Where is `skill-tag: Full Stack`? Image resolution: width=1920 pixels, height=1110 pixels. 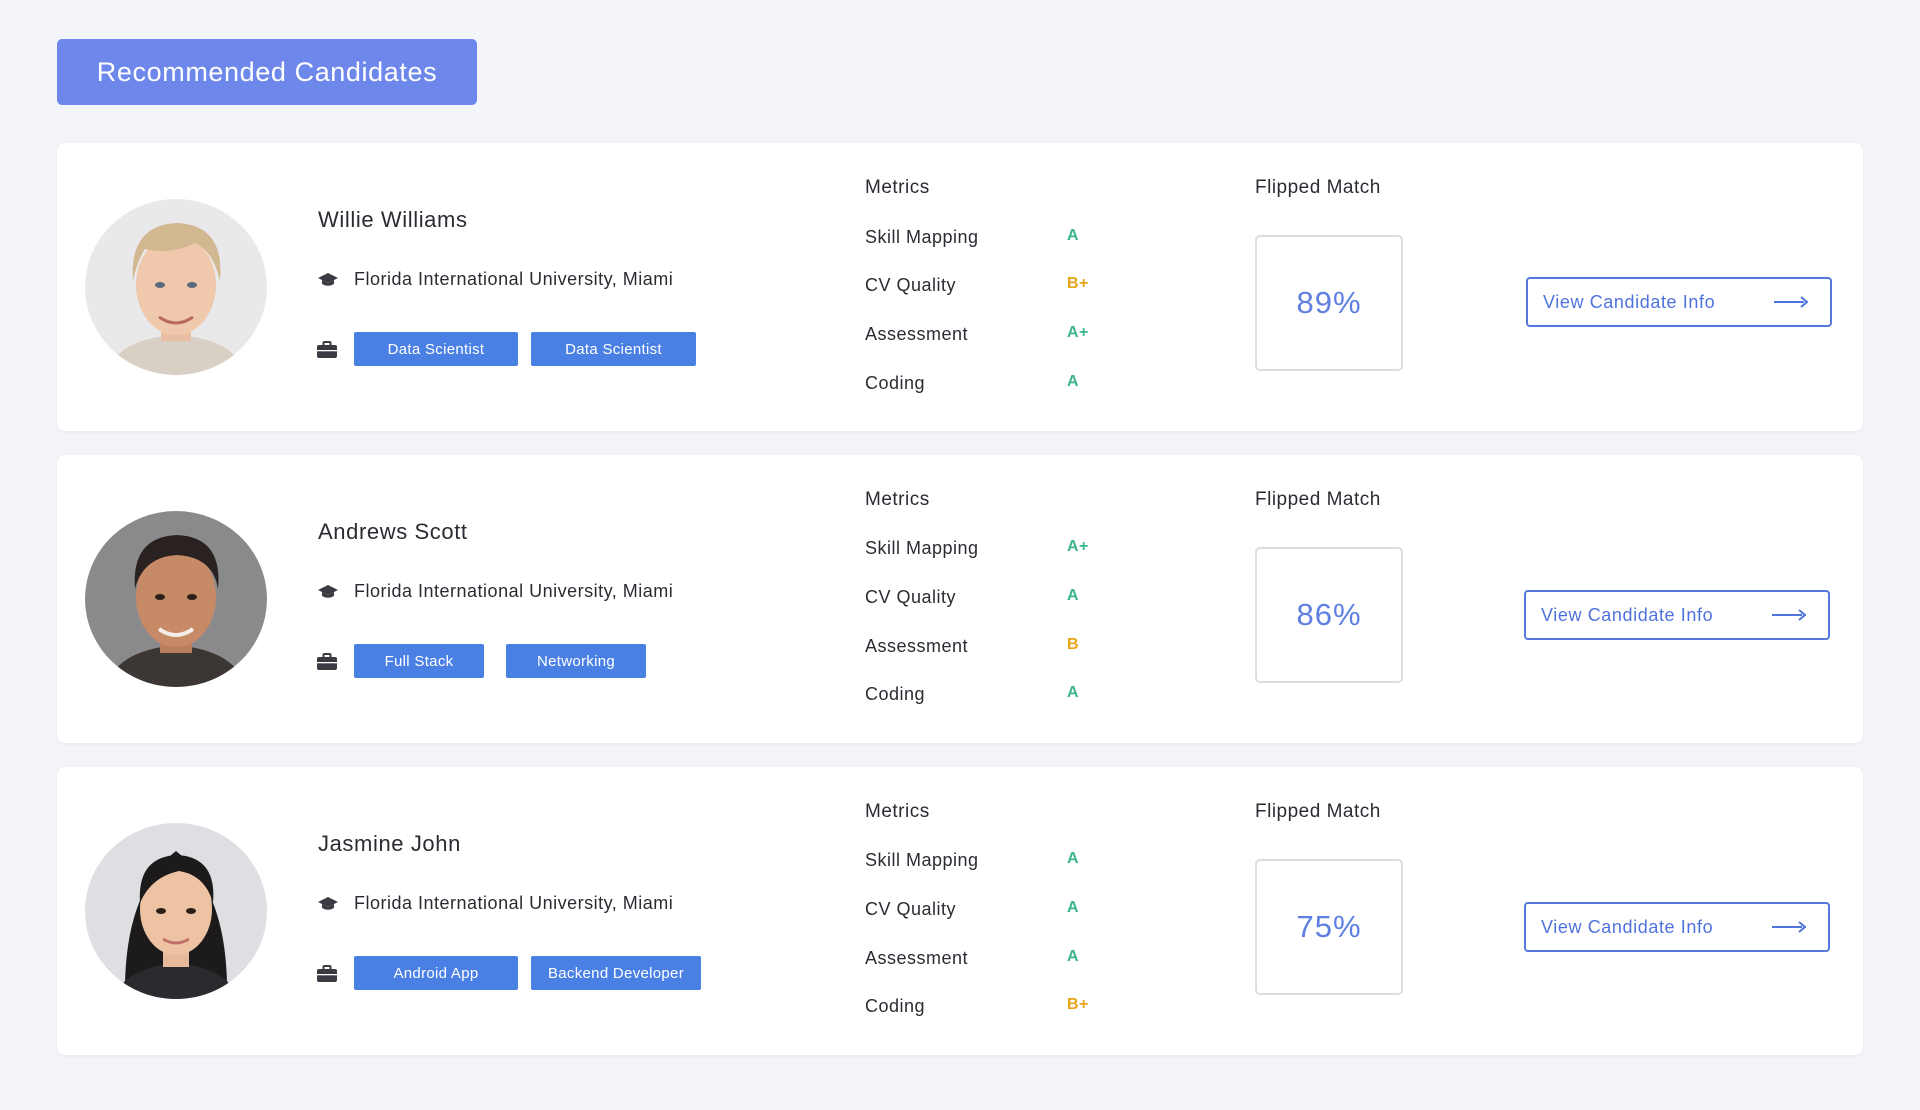 skill-tag: Full Stack is located at coordinates (419, 661).